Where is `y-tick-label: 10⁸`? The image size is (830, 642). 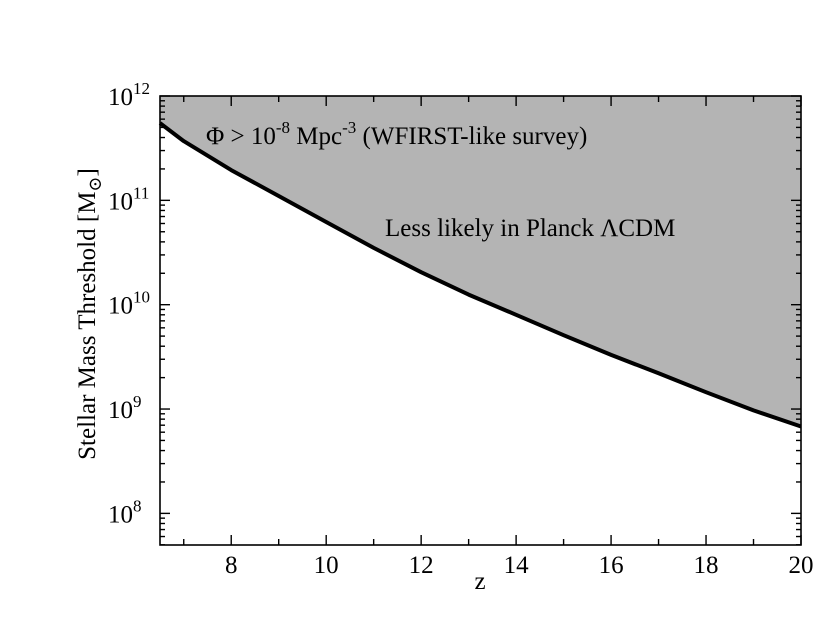 y-tick-label: 10⁸ is located at coordinates (125, 512).